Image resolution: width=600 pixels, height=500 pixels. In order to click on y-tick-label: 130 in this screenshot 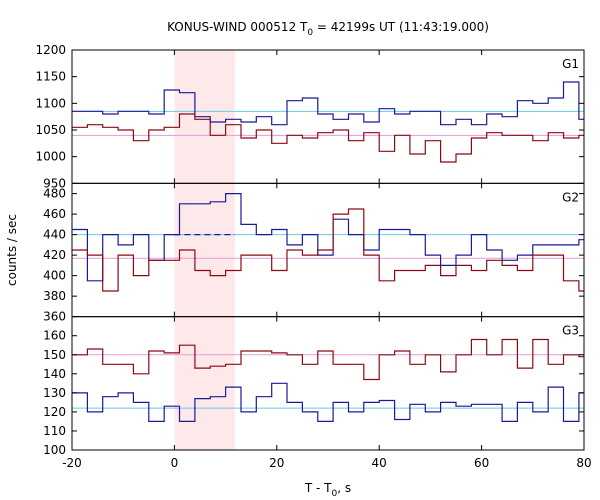, I will do `click(54, 393)`.